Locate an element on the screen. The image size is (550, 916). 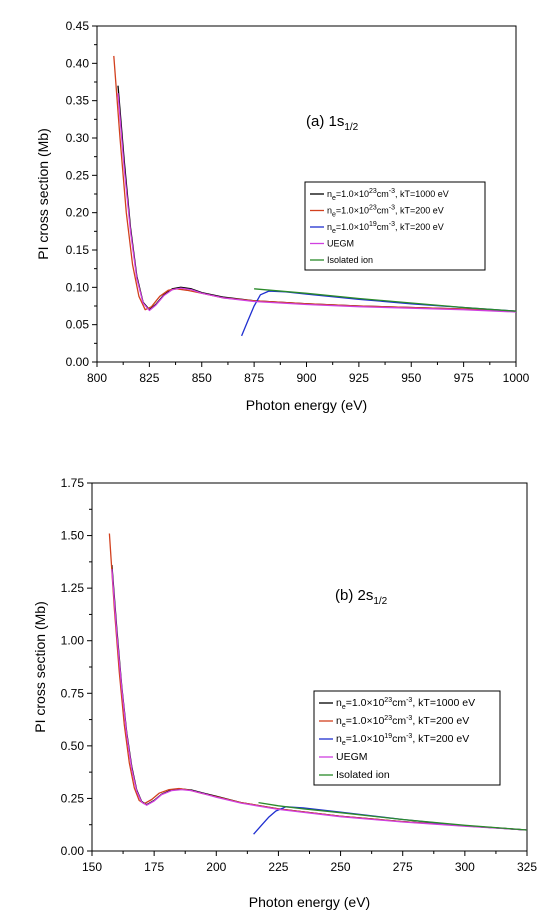
y-tick-label: 0.75 is located at coordinates (73, 693).